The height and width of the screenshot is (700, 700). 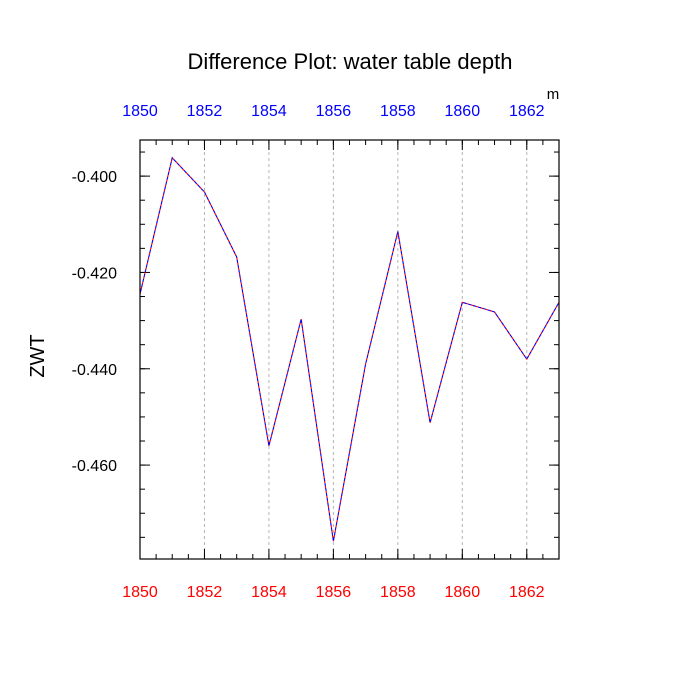 I want to click on y-tick-label: -0.440, so click(x=94, y=370).